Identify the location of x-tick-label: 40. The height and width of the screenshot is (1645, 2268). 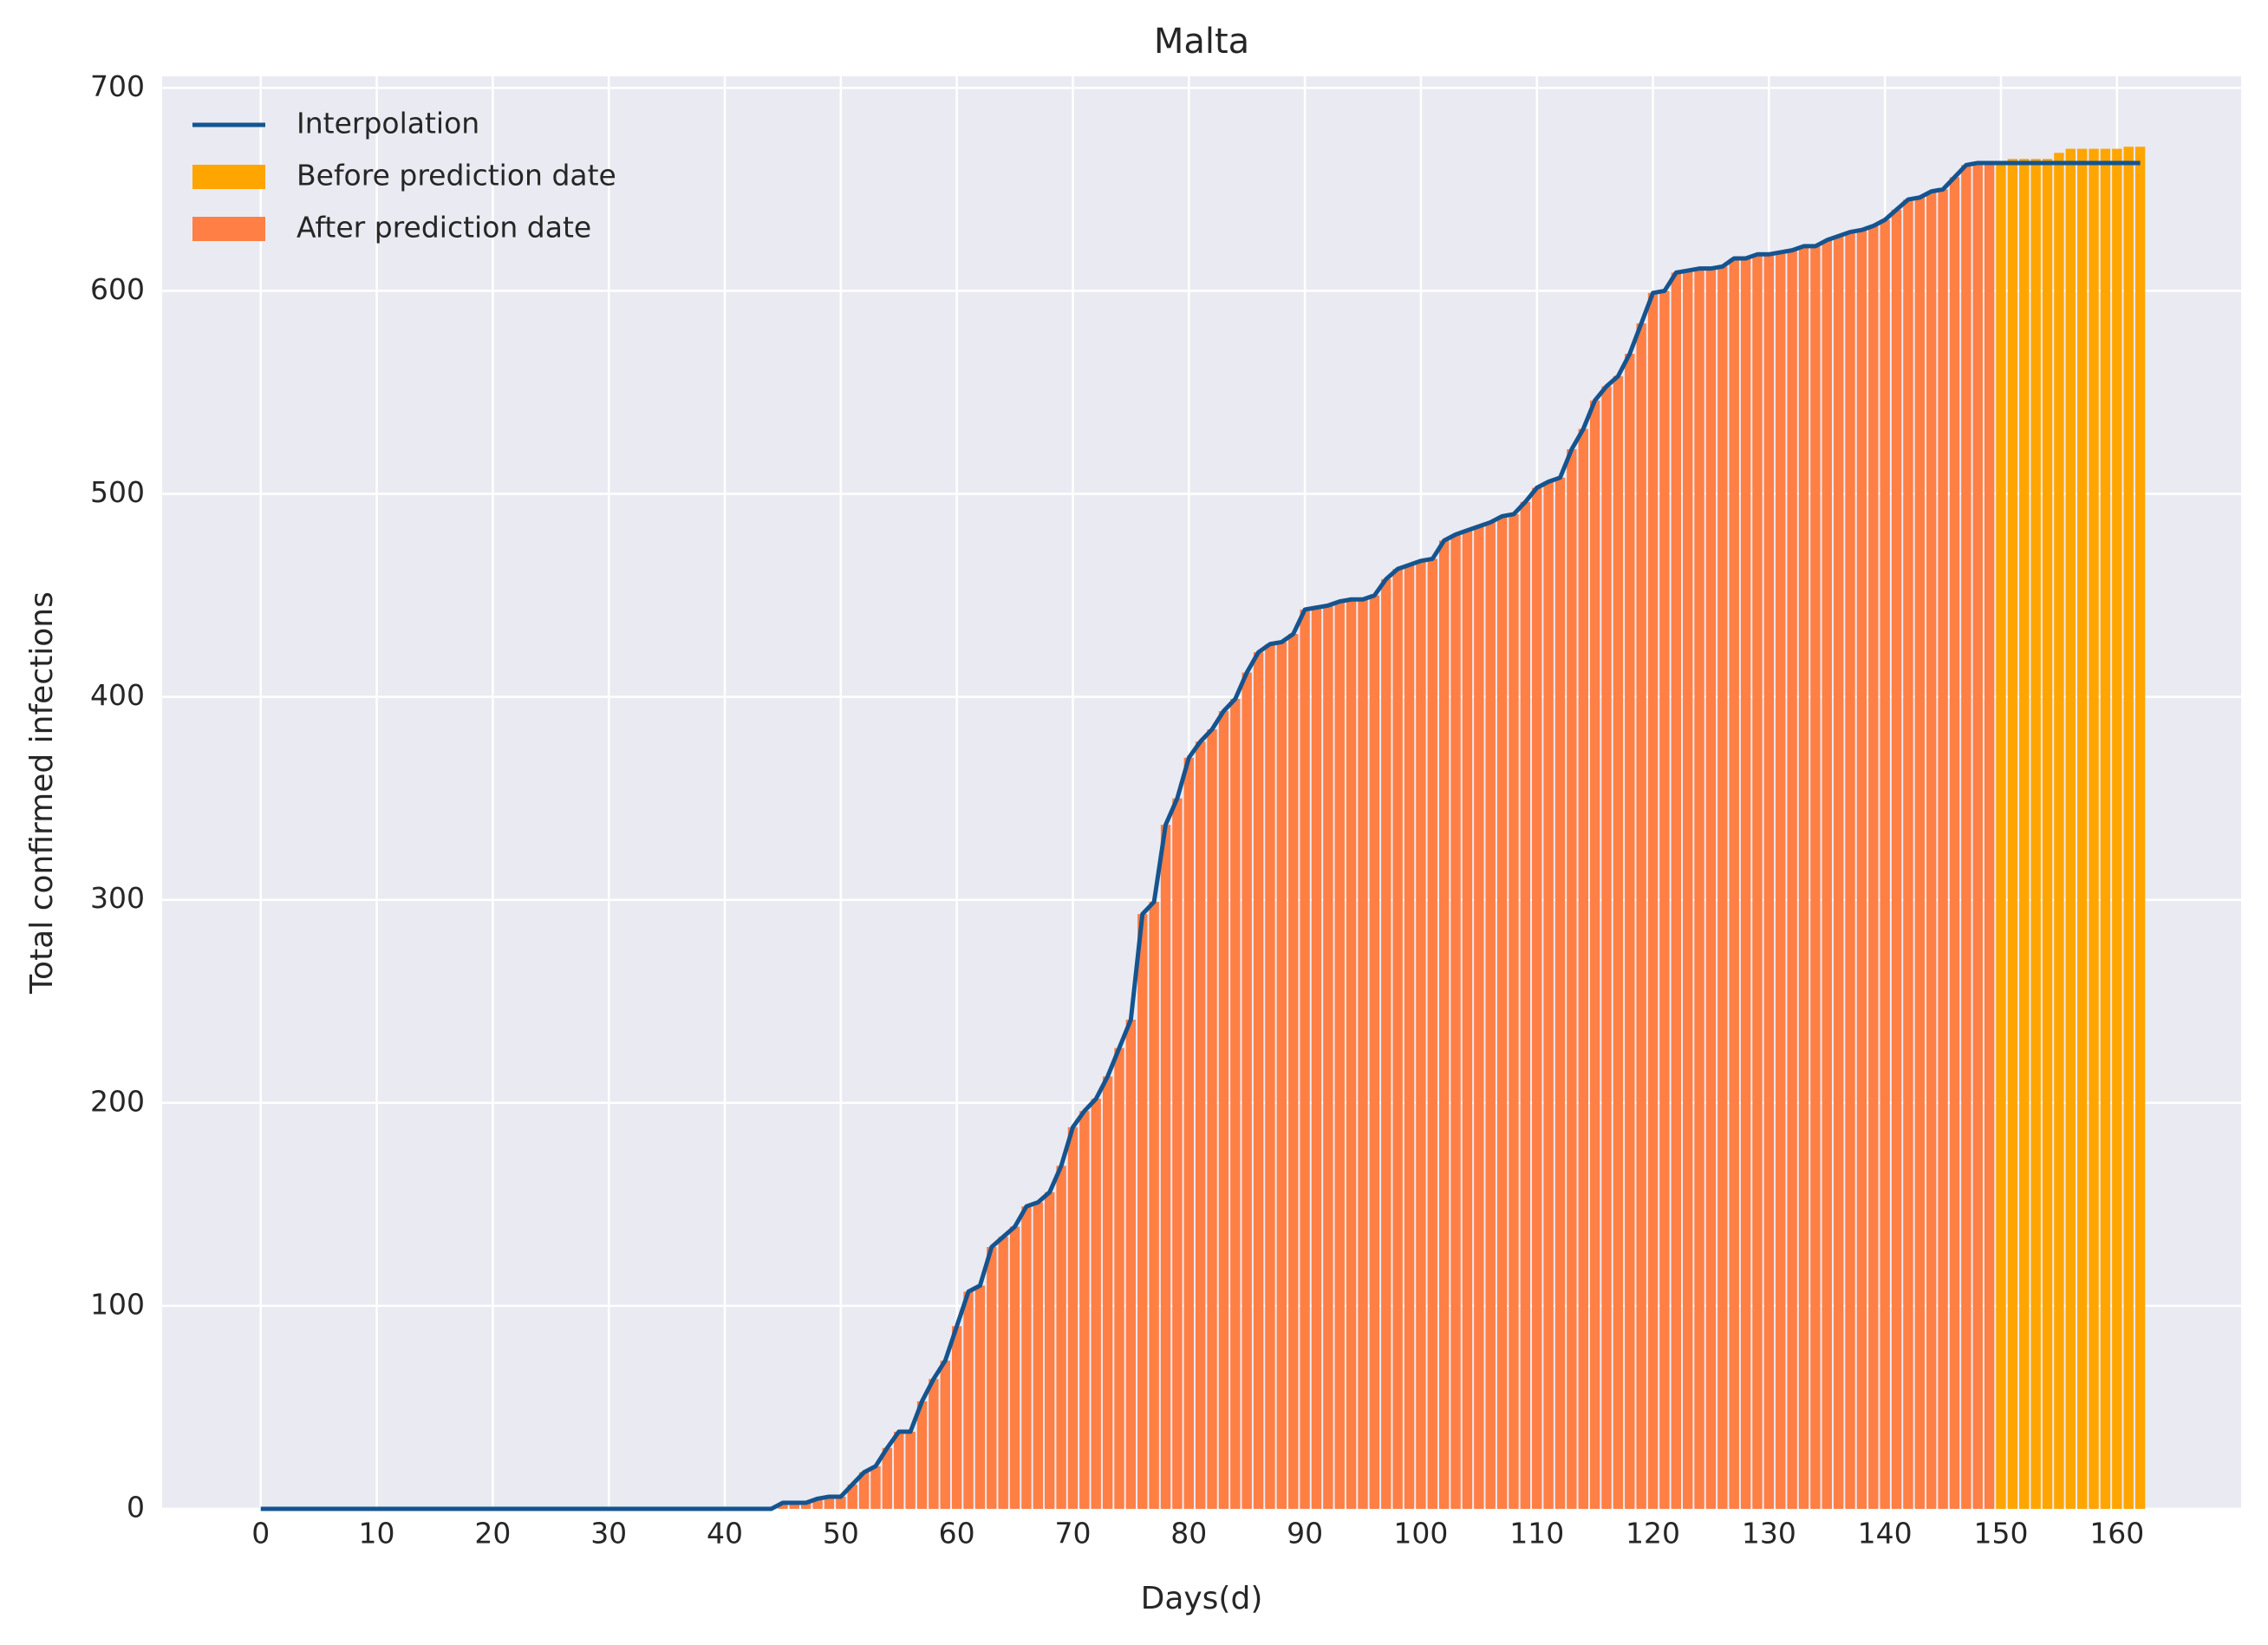
(725, 1533).